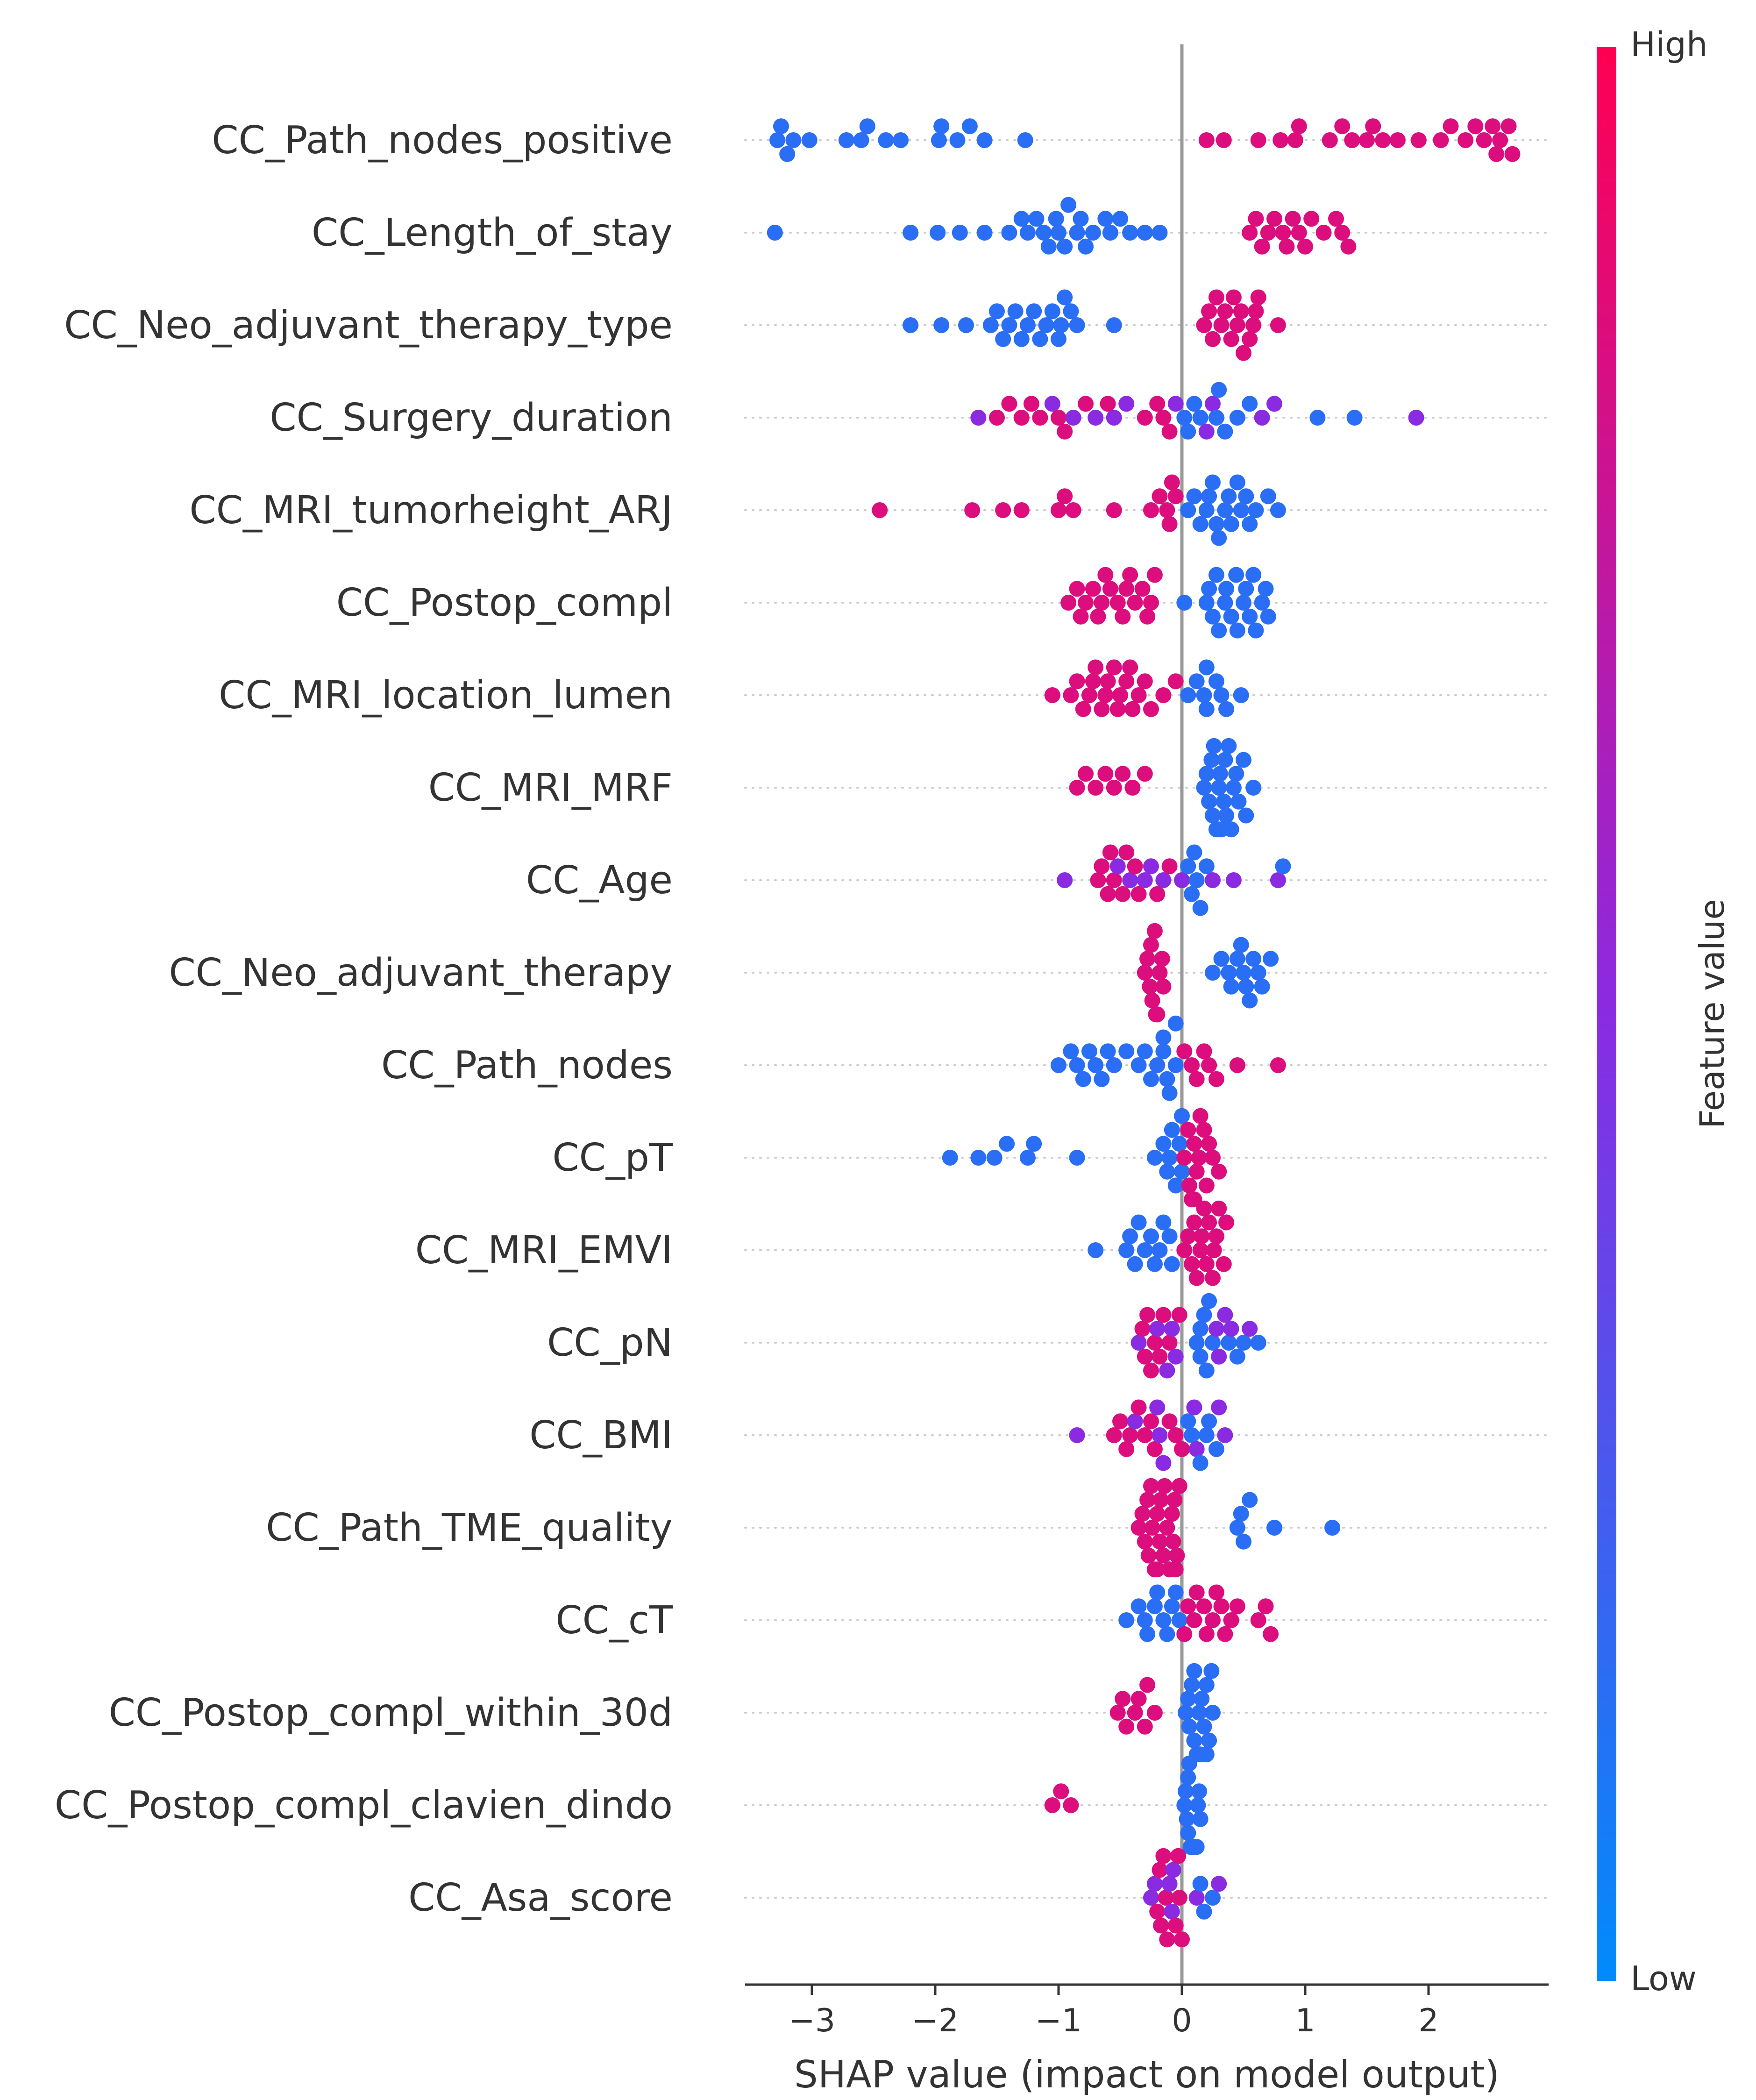  Describe the element at coordinates (1665, 1011) in the screenshot. I see `colorbar: High Low Feature value` at that location.